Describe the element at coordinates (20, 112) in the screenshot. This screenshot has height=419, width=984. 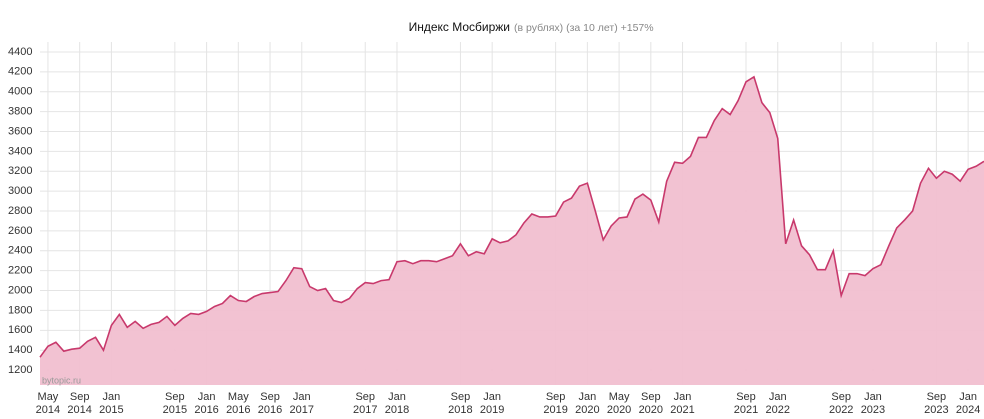
I see `y-tick-label: 3800` at that location.